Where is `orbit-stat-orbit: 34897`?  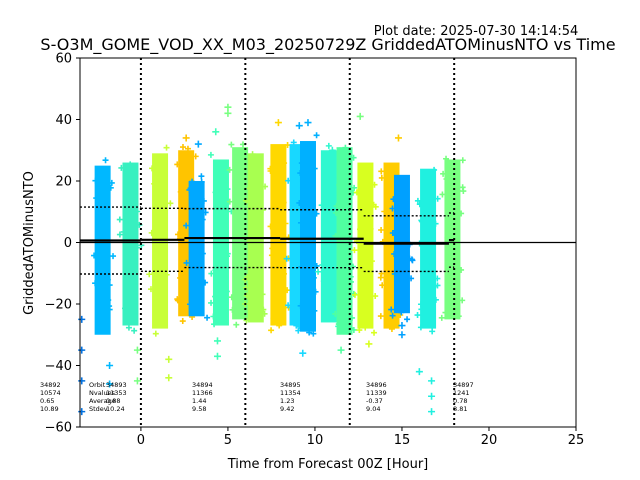
orbit-stat-orbit: 34897 is located at coordinates (463, 385).